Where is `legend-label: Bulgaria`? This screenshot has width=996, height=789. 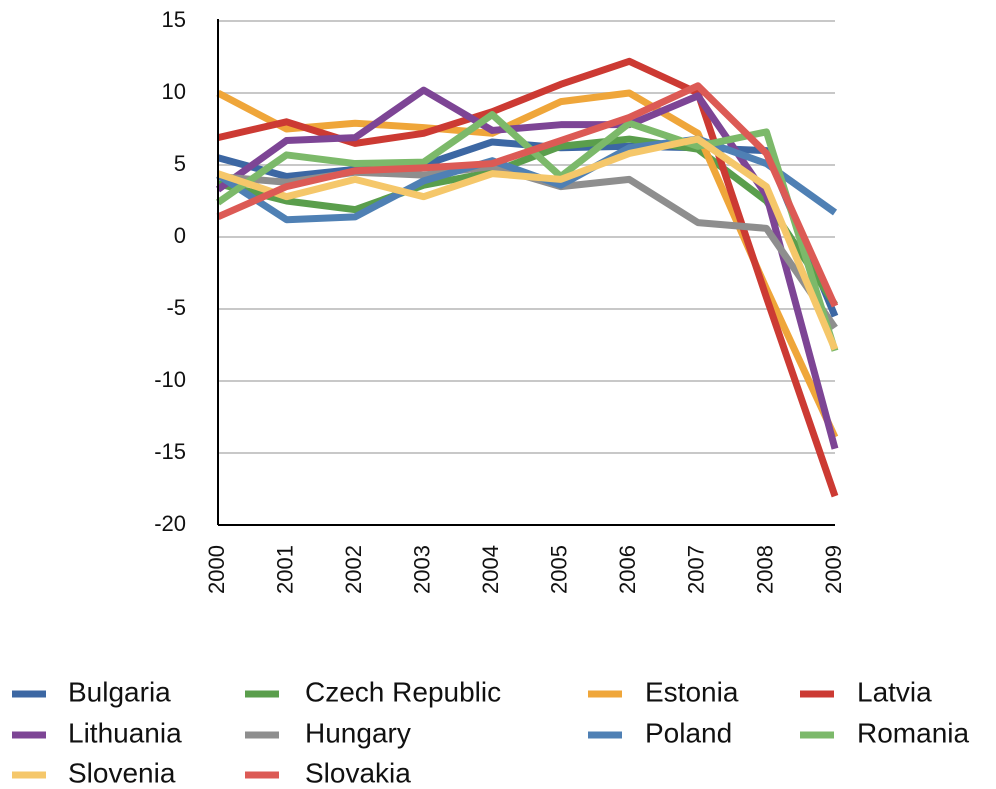
legend-label: Bulgaria is located at coordinates (119, 691).